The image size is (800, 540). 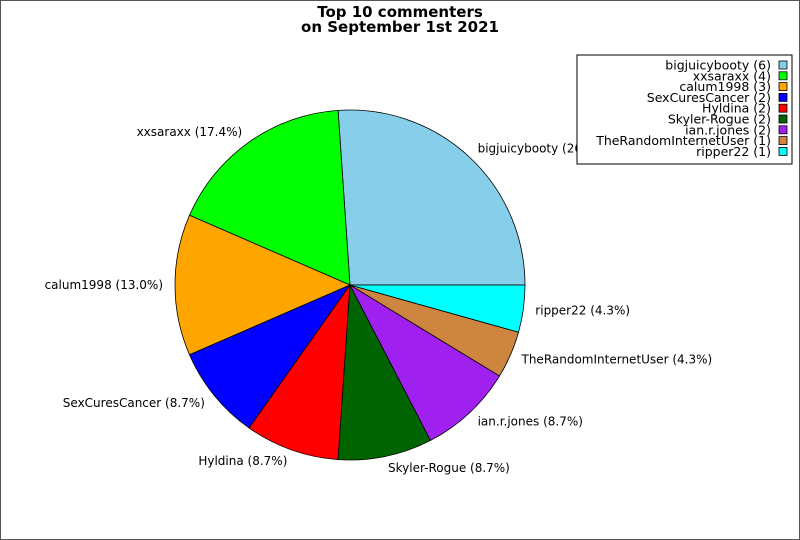 What do you see at coordinates (269, 197) in the screenshot?
I see `pie-slice-xxsaraxx` at bounding box center [269, 197].